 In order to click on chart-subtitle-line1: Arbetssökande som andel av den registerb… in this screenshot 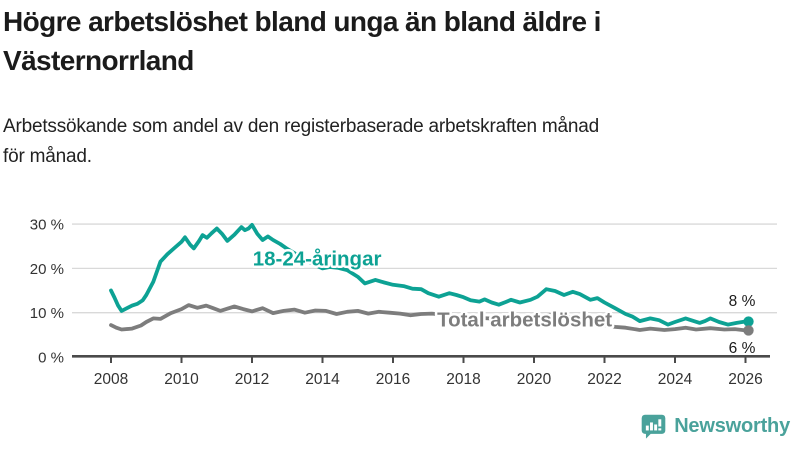, I will do `click(301, 126)`.